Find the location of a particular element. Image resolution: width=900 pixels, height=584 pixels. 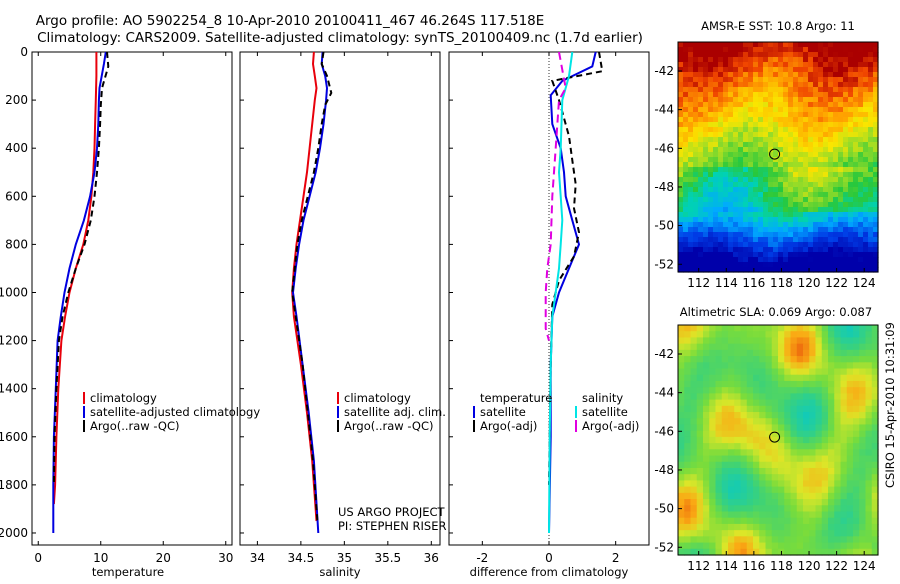

y-tick-label: 0 is located at coordinates (24, 52).